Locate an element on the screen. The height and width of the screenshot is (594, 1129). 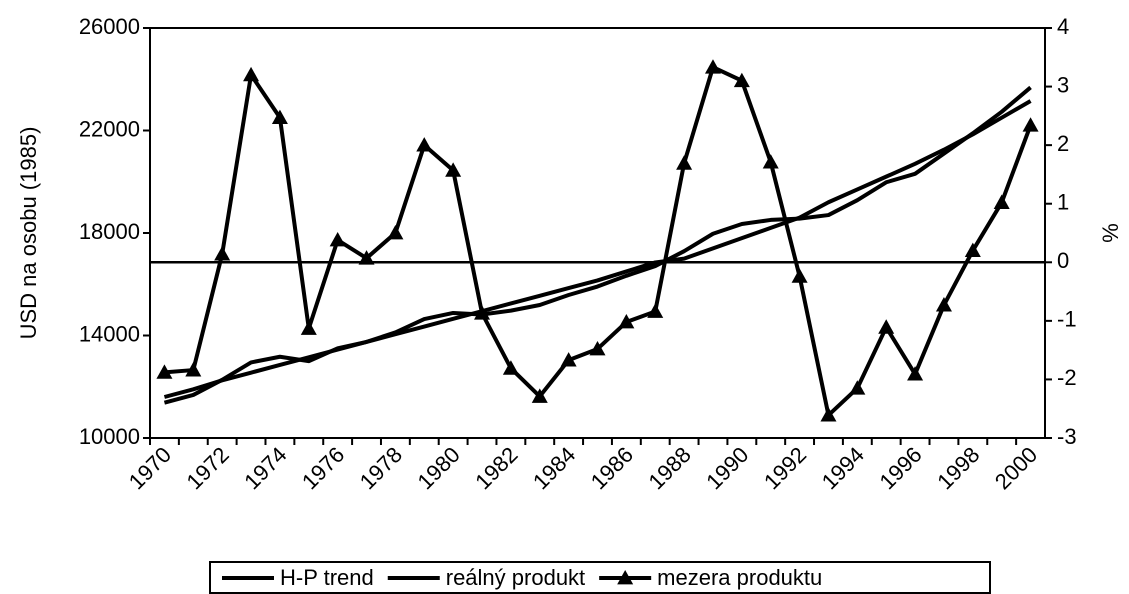
x-tick-label: 1976 is located at coordinates (323, 468).